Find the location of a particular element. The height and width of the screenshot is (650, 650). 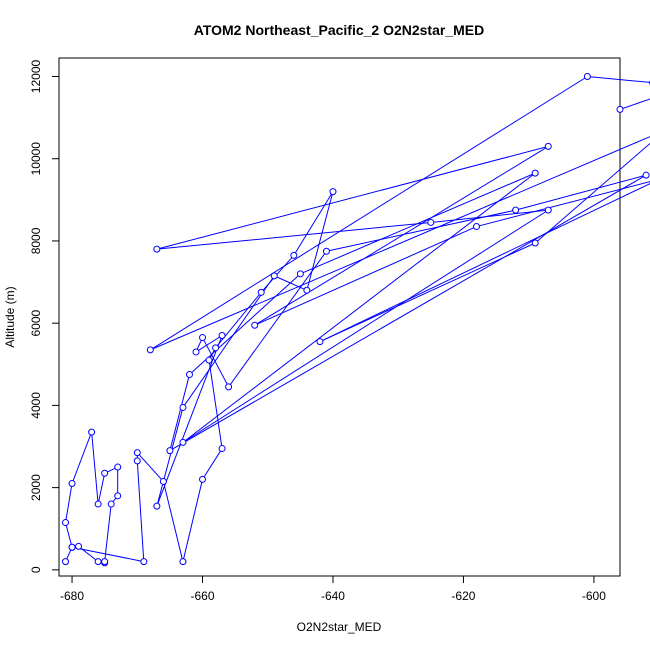

y-tick-label: 0 is located at coordinates (36, 569).